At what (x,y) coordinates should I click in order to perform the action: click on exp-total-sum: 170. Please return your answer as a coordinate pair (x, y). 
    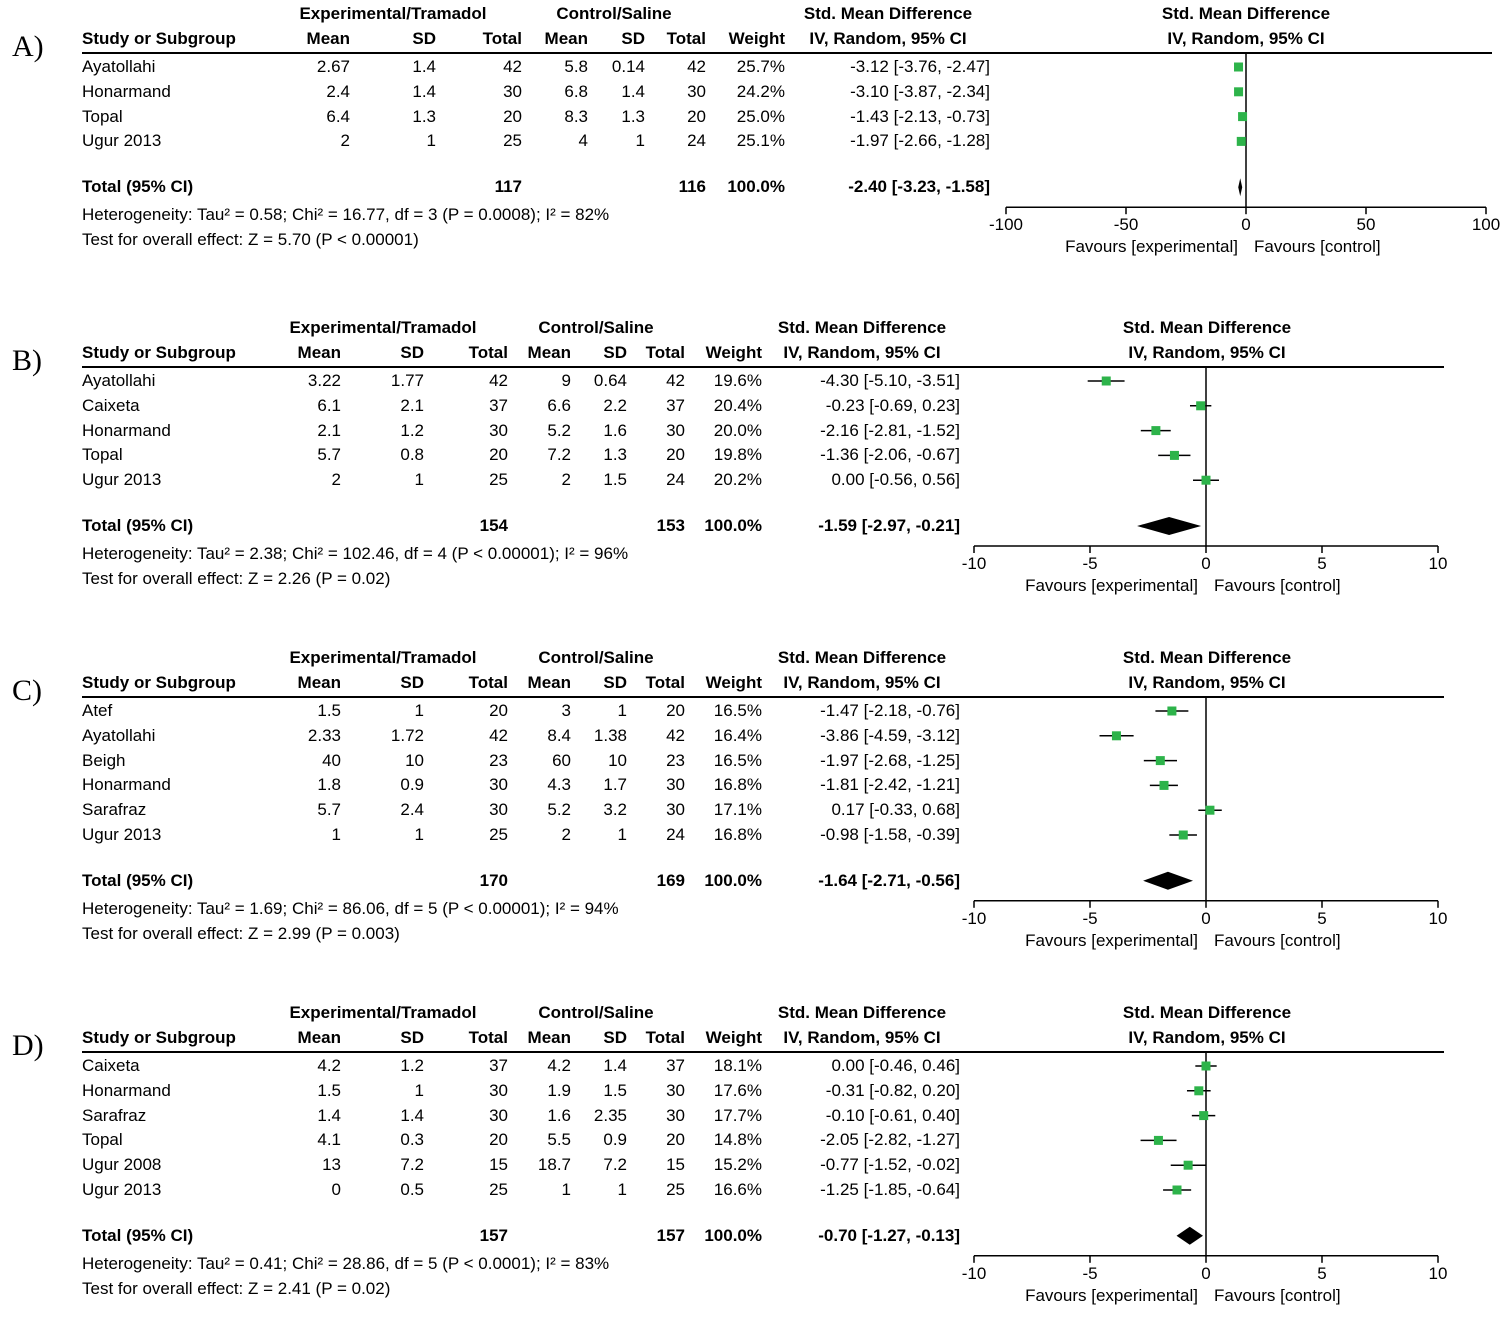
    Looking at the image, I should click on (493, 880).